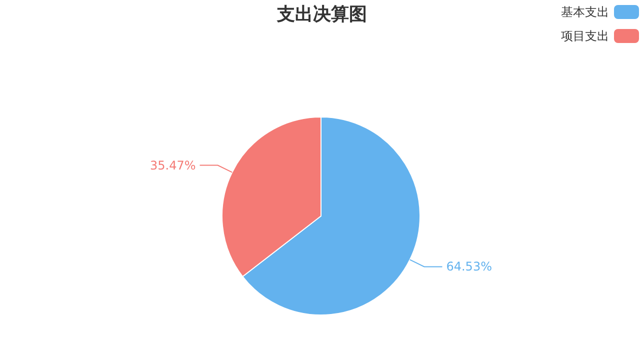  I want to click on legend-label: 项目支出, so click(585, 36).